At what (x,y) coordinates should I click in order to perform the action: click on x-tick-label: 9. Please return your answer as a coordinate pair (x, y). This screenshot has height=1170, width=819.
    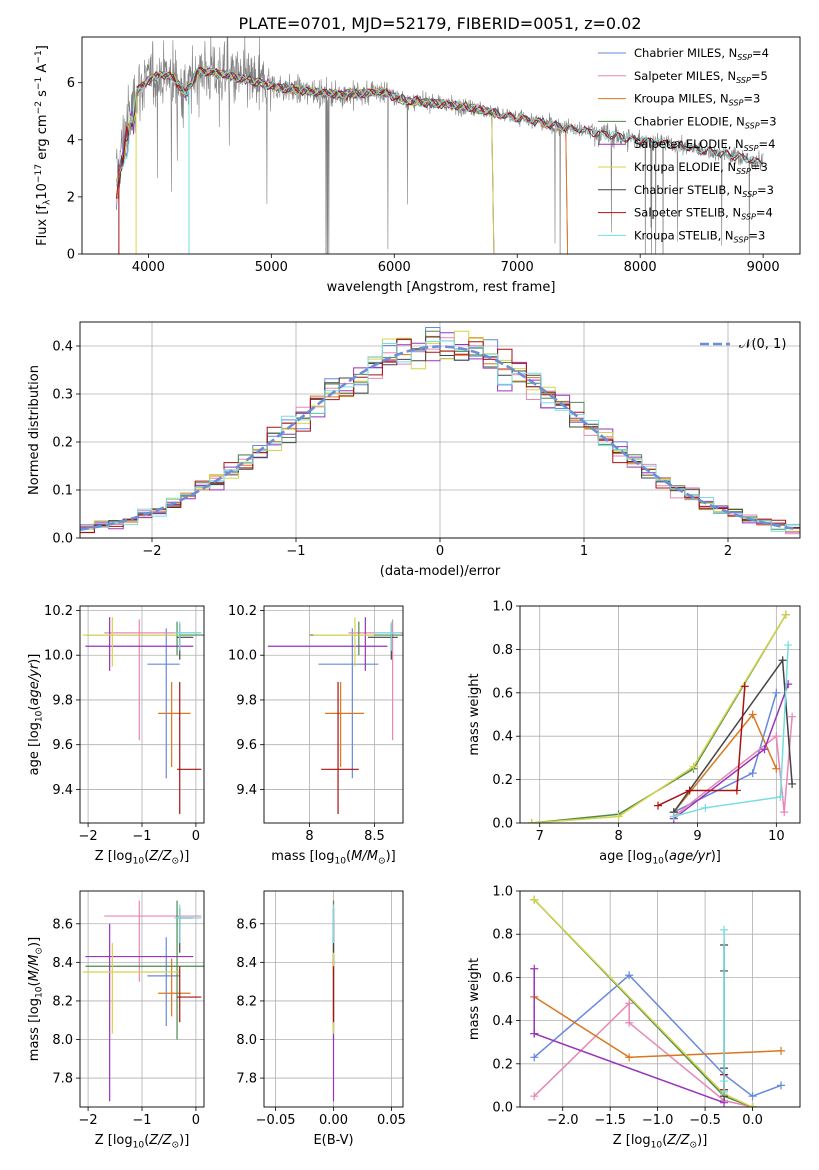
    Looking at the image, I should click on (697, 836).